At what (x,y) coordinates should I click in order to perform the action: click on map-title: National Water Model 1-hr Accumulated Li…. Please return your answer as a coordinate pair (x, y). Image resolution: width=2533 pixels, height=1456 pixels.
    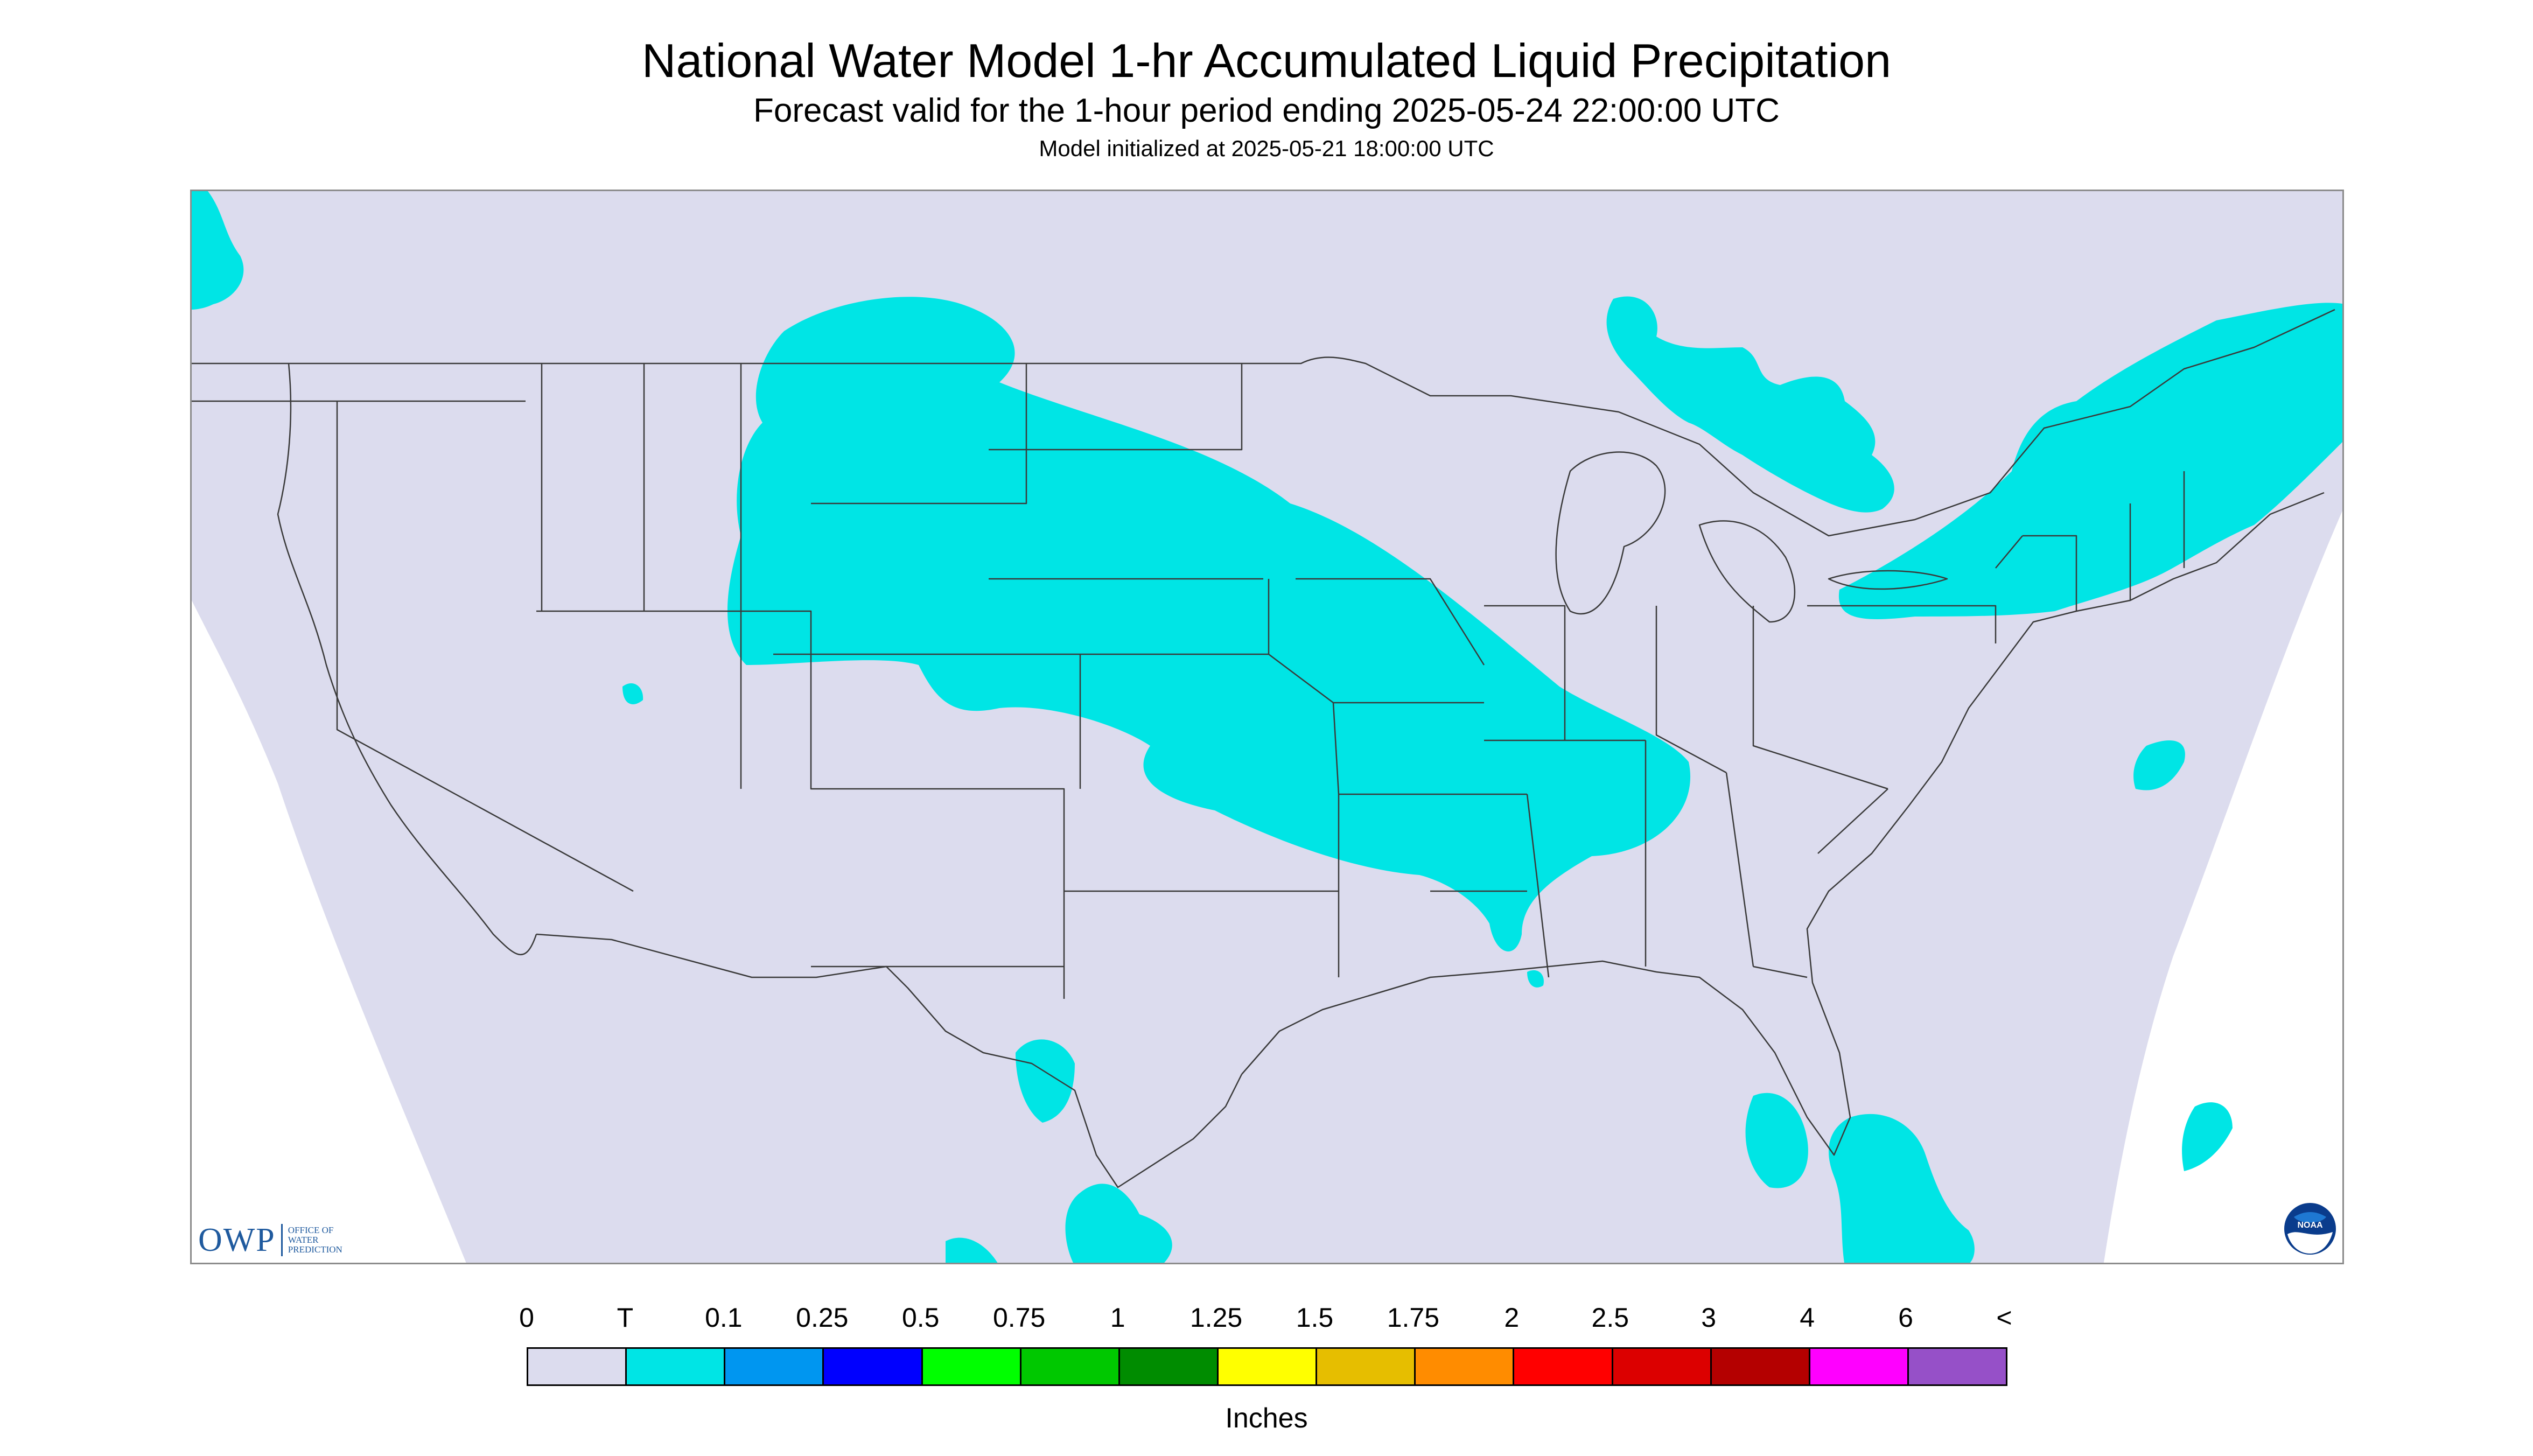
    Looking at the image, I should click on (1266, 60).